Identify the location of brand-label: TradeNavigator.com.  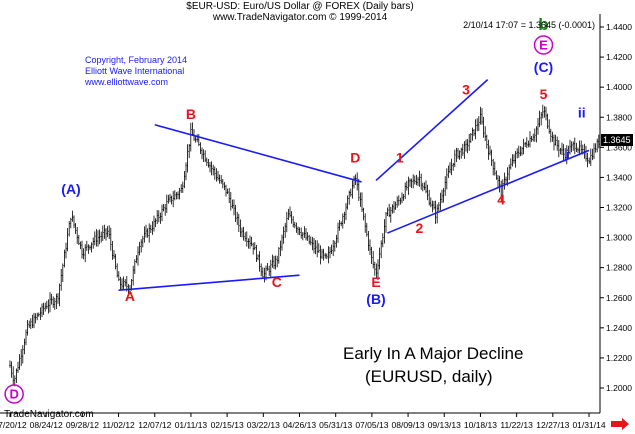
(49, 414).